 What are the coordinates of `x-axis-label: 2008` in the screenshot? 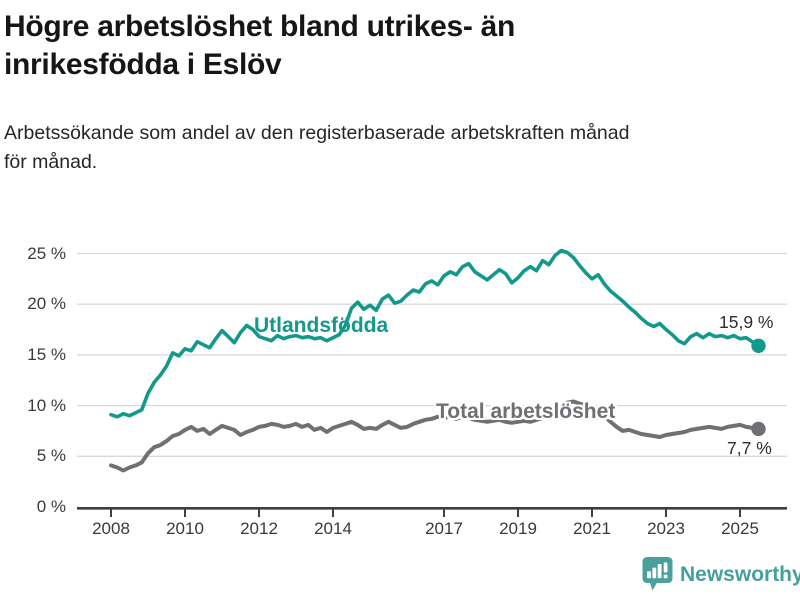 It's located at (111, 528).